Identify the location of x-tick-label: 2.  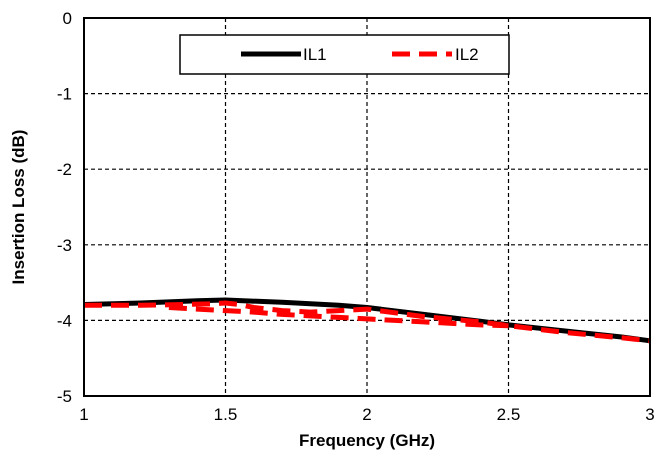
(366, 414).